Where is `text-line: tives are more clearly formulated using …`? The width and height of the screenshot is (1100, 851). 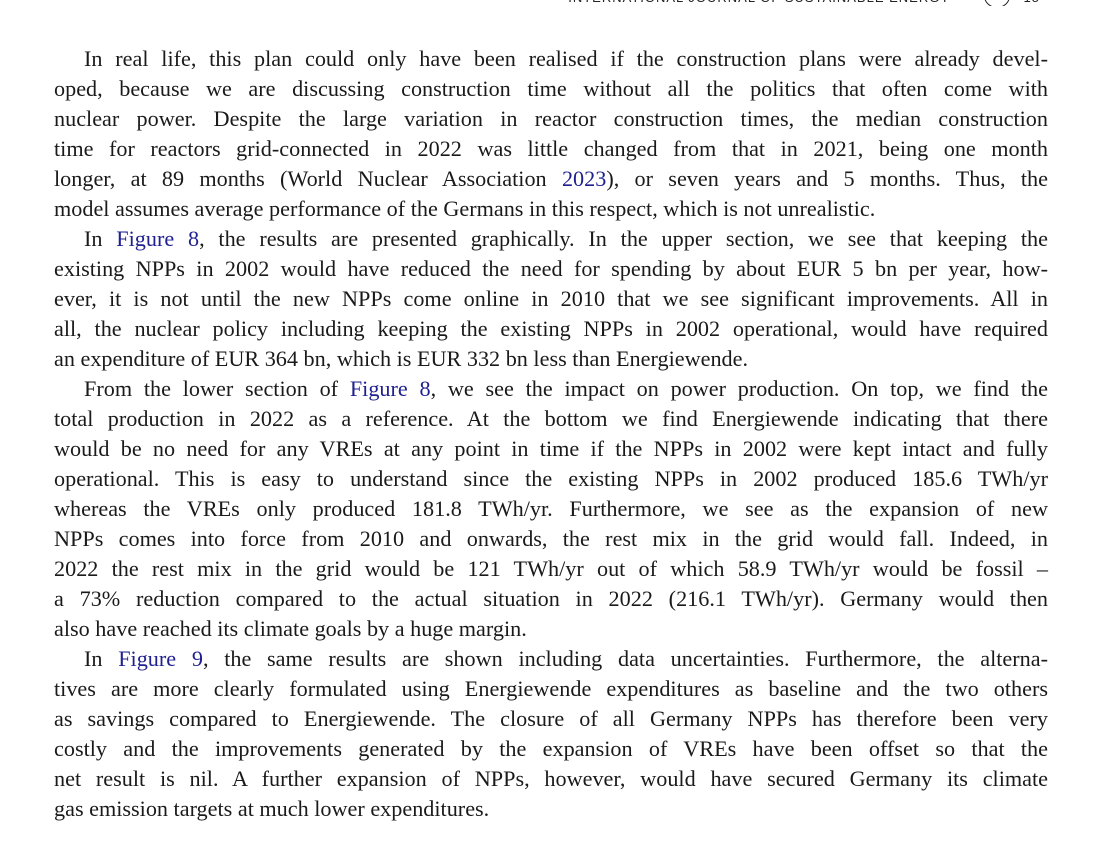
text-line: tives are more clearly formulated using … is located at coordinates (551, 689).